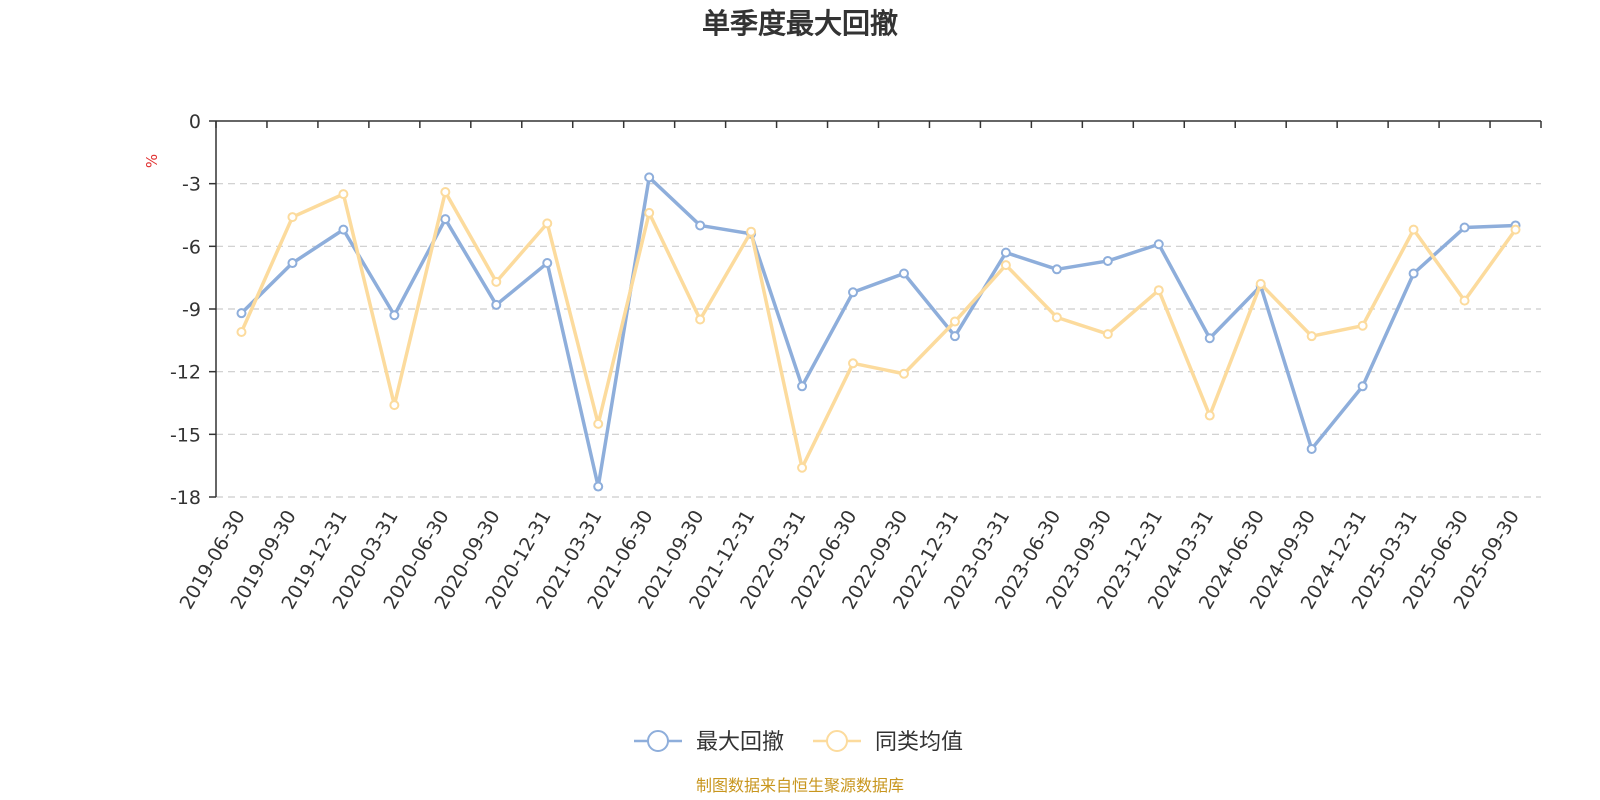  I want to click on legend: 最大回撤 同类均值, so click(798, 742).